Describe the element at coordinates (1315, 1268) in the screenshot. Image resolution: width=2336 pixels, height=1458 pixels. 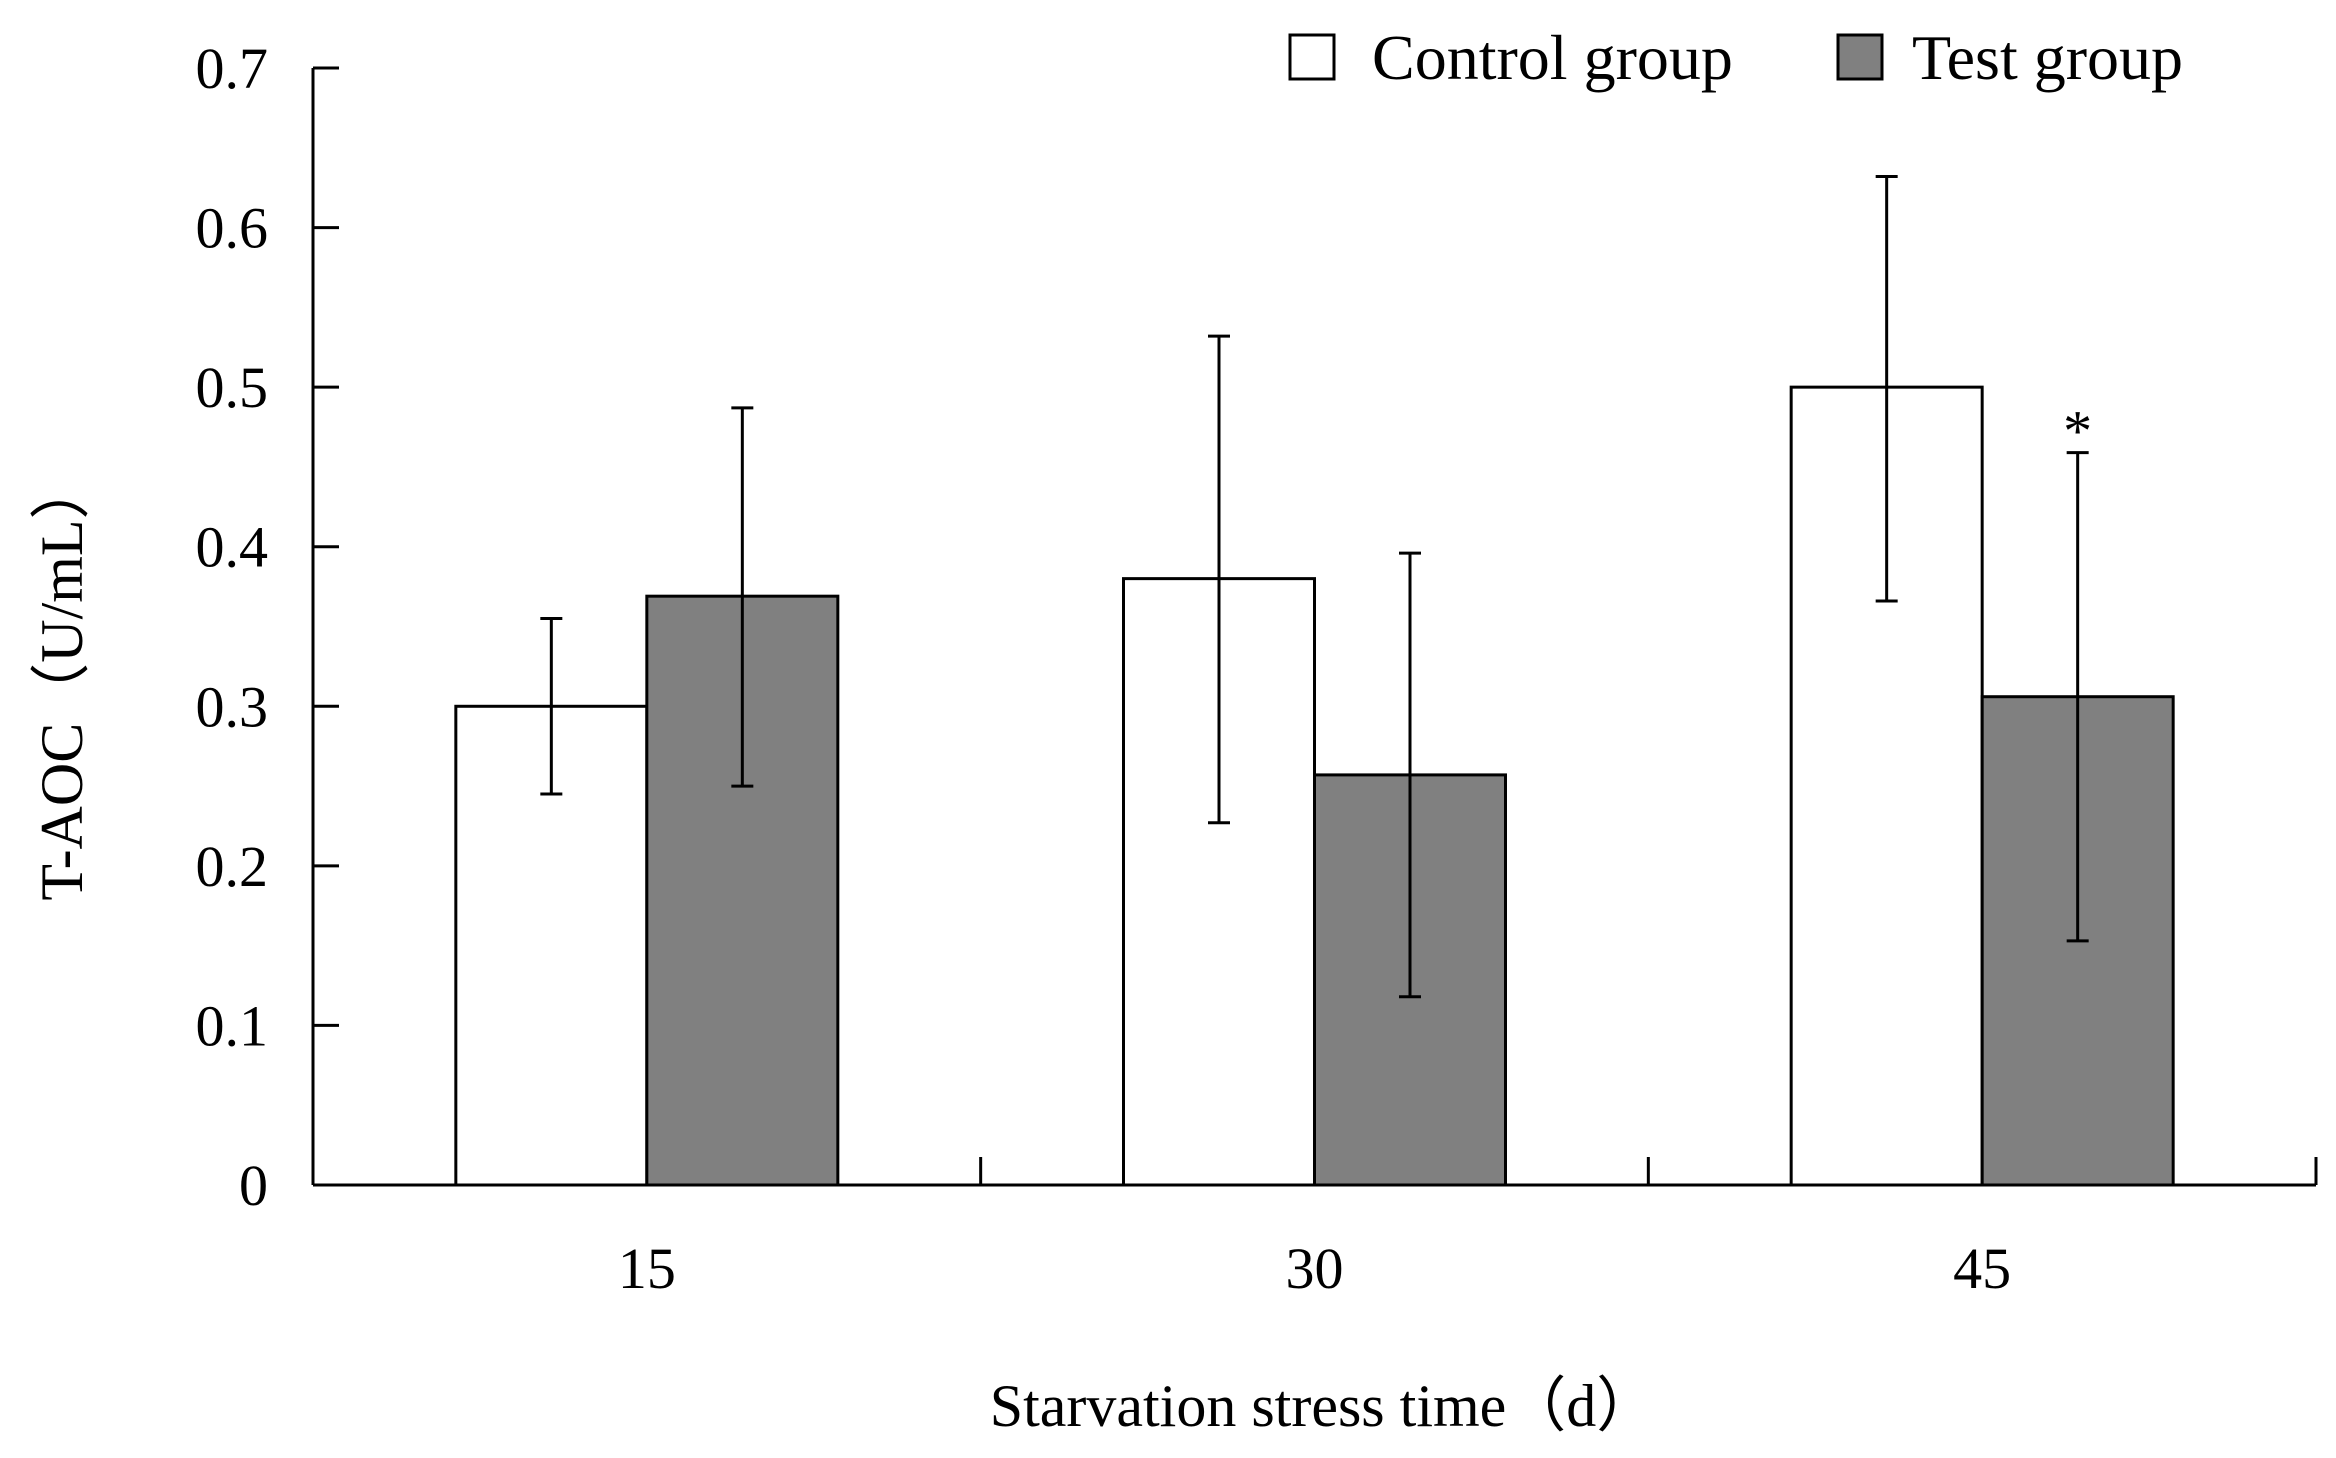
I see `x-tick-label: 30` at that location.